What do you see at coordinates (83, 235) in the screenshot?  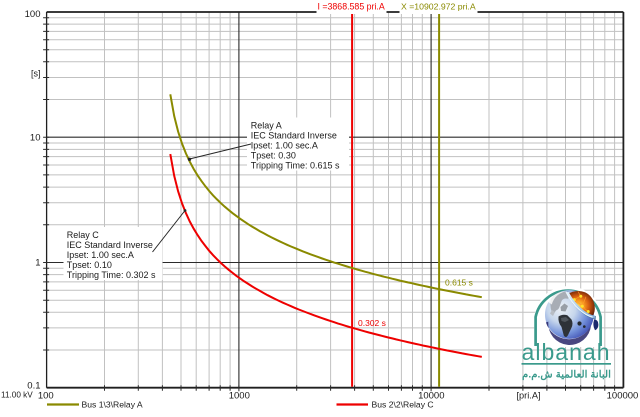 I see `svg-text: Relay C` at bounding box center [83, 235].